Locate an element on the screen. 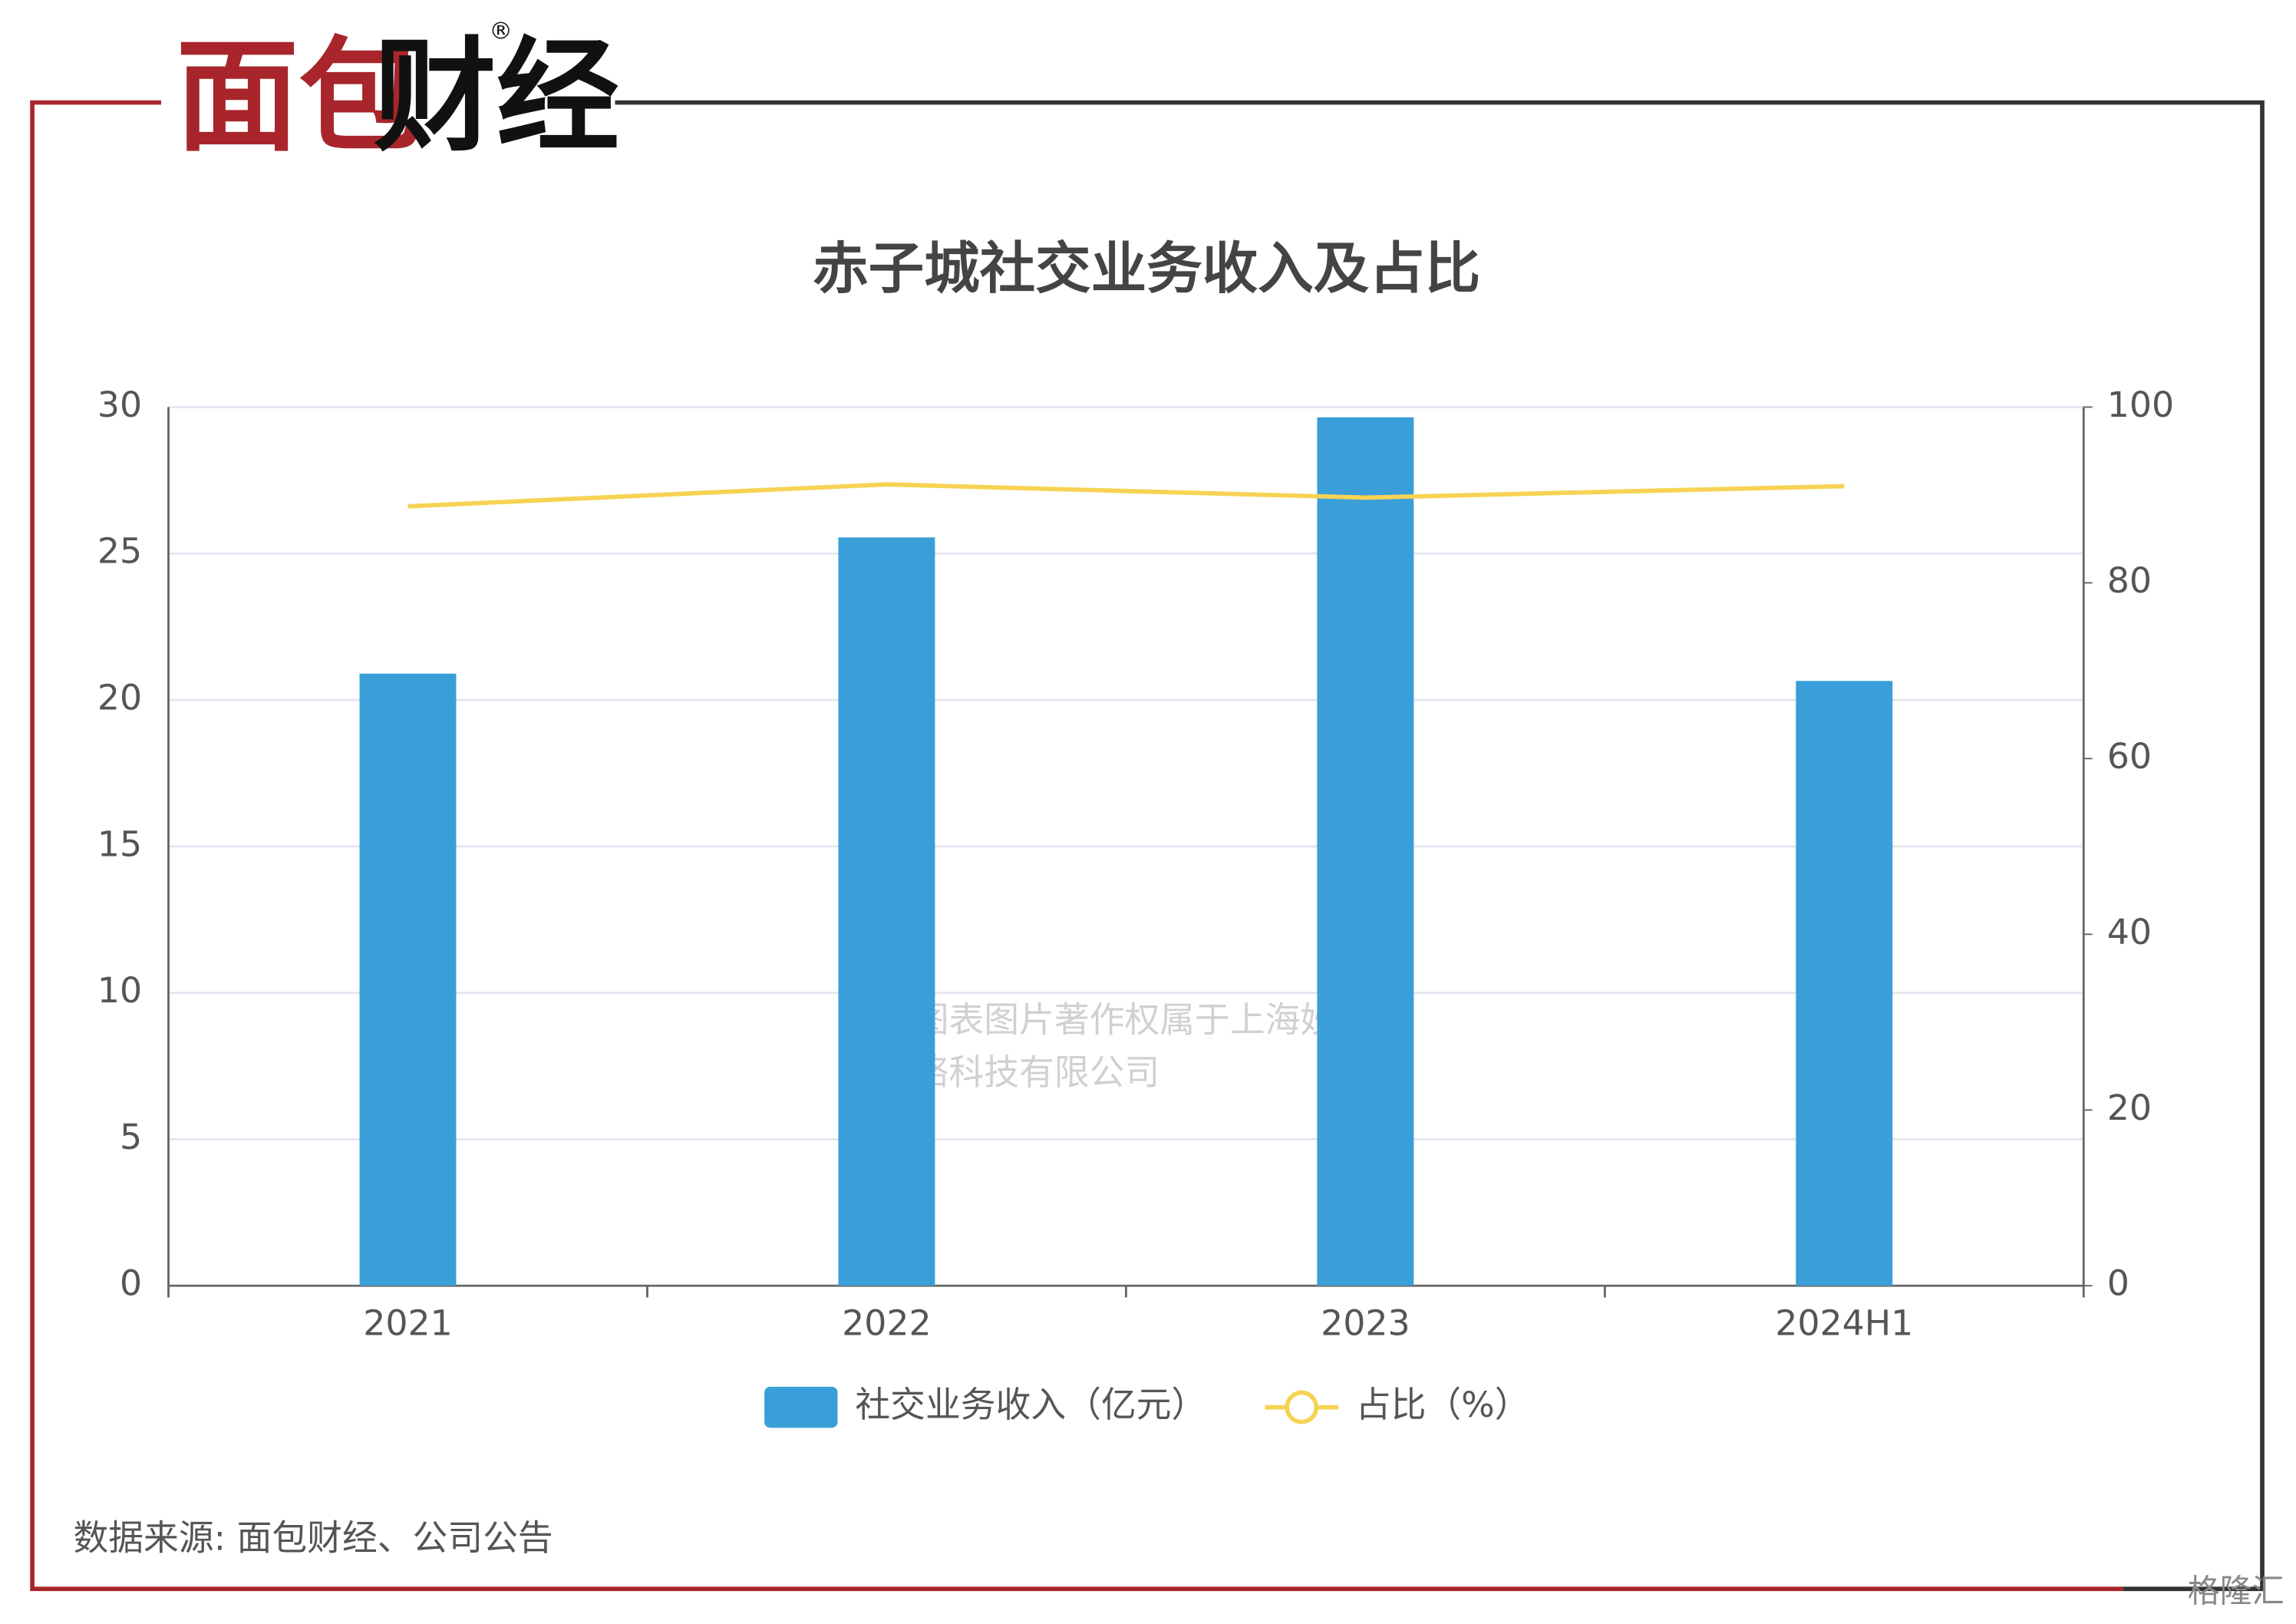  chart-title: 赤子城社交业务收入及占比 is located at coordinates (1146, 269).